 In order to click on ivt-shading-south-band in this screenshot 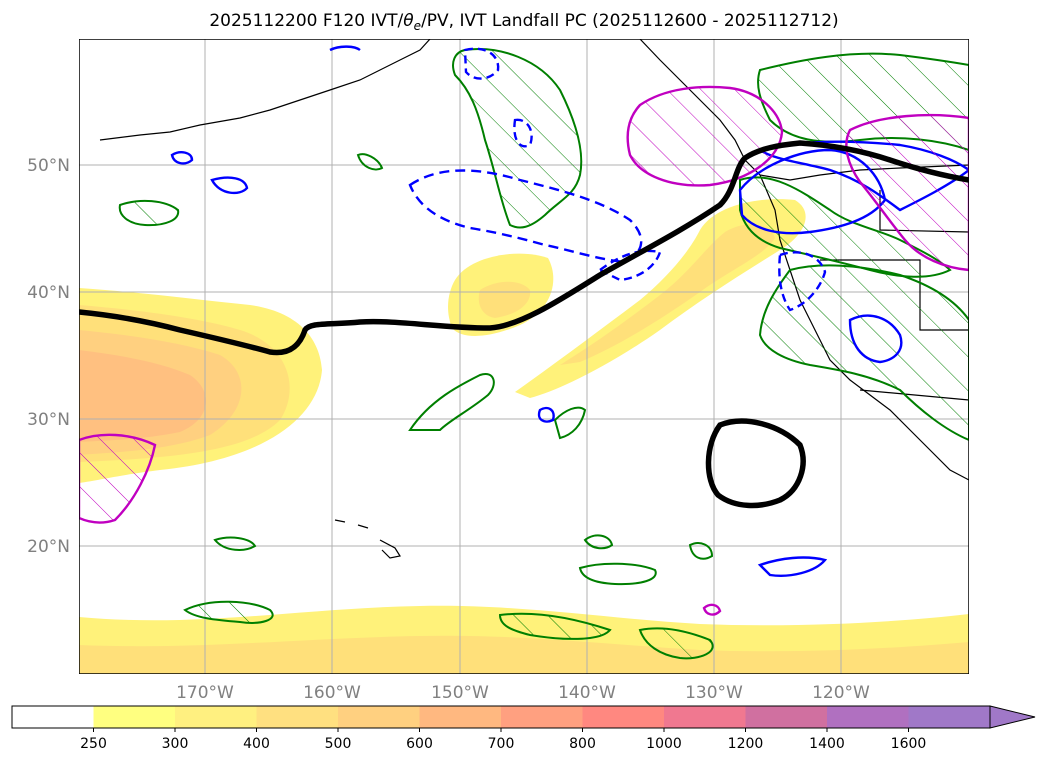, I will do `click(524, 639)`.